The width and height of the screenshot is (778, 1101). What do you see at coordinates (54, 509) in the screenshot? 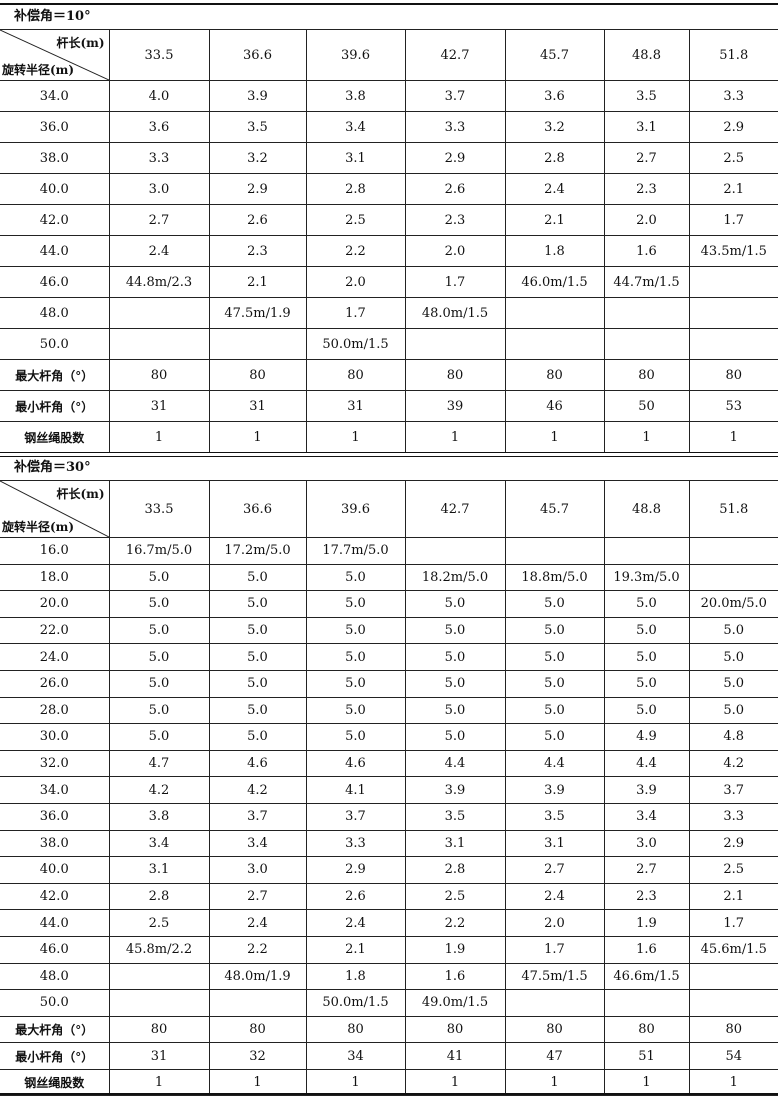
I see `diagonal-line` at bounding box center [54, 509].